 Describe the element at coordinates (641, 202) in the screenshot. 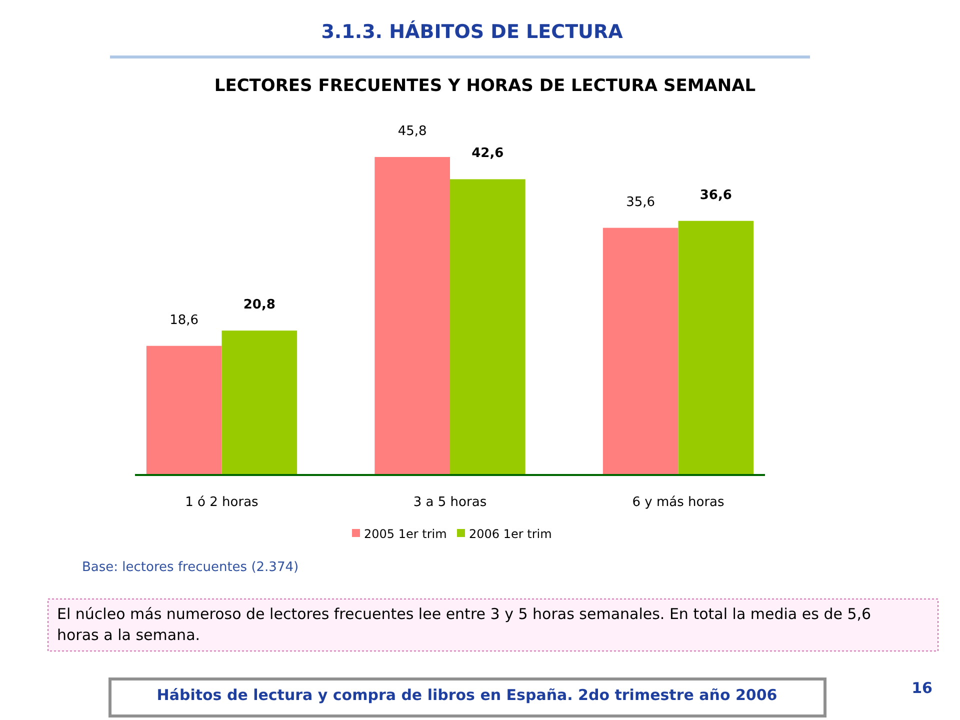

I see `data-label: 35,6` at that location.